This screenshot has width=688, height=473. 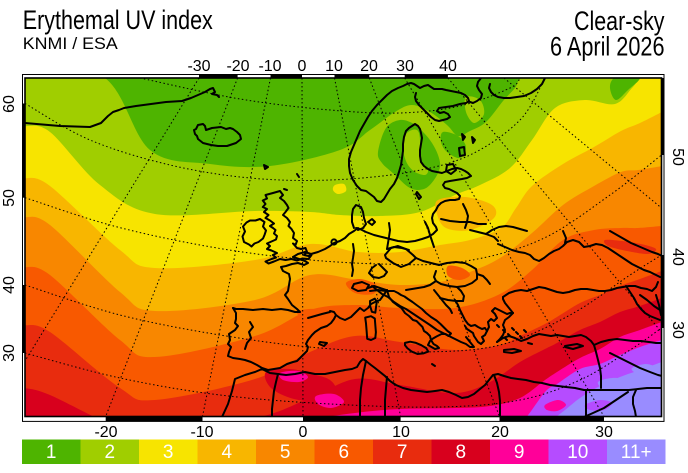 What do you see at coordinates (71, 43) in the screenshot?
I see `svg-text: KNMI / ESA` at bounding box center [71, 43].